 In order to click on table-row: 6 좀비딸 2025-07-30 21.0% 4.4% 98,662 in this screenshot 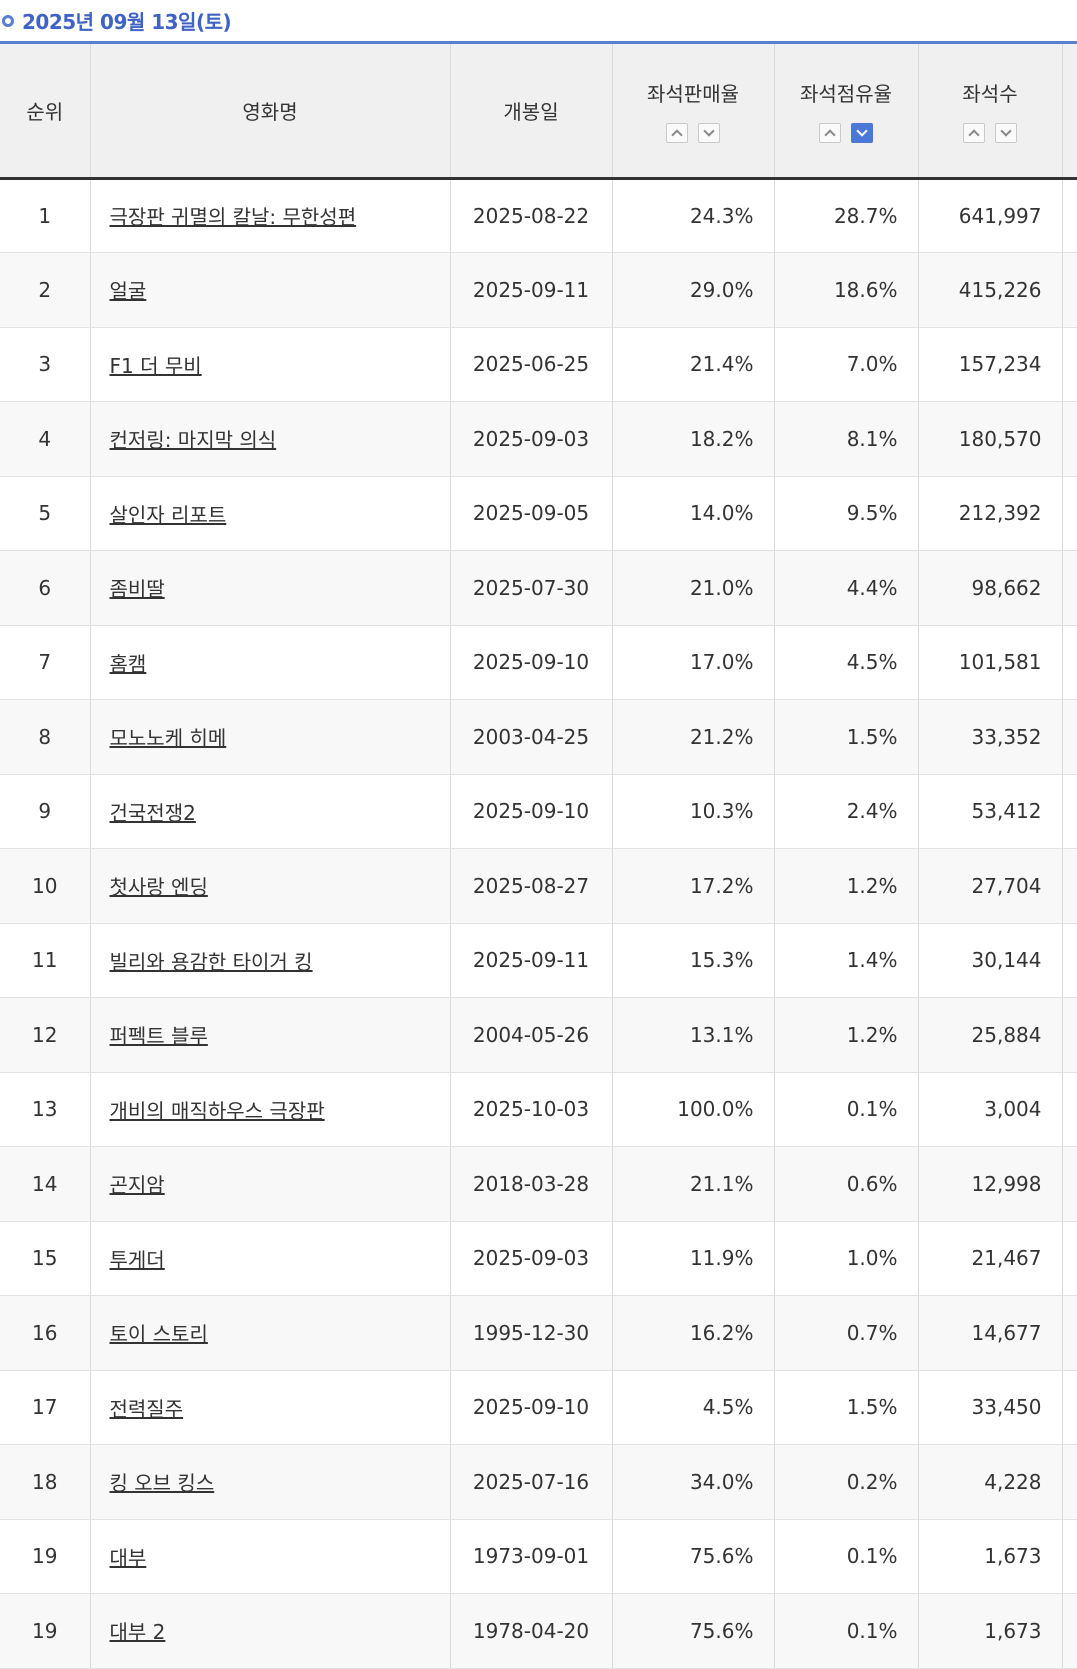, I will do `click(538, 588)`.